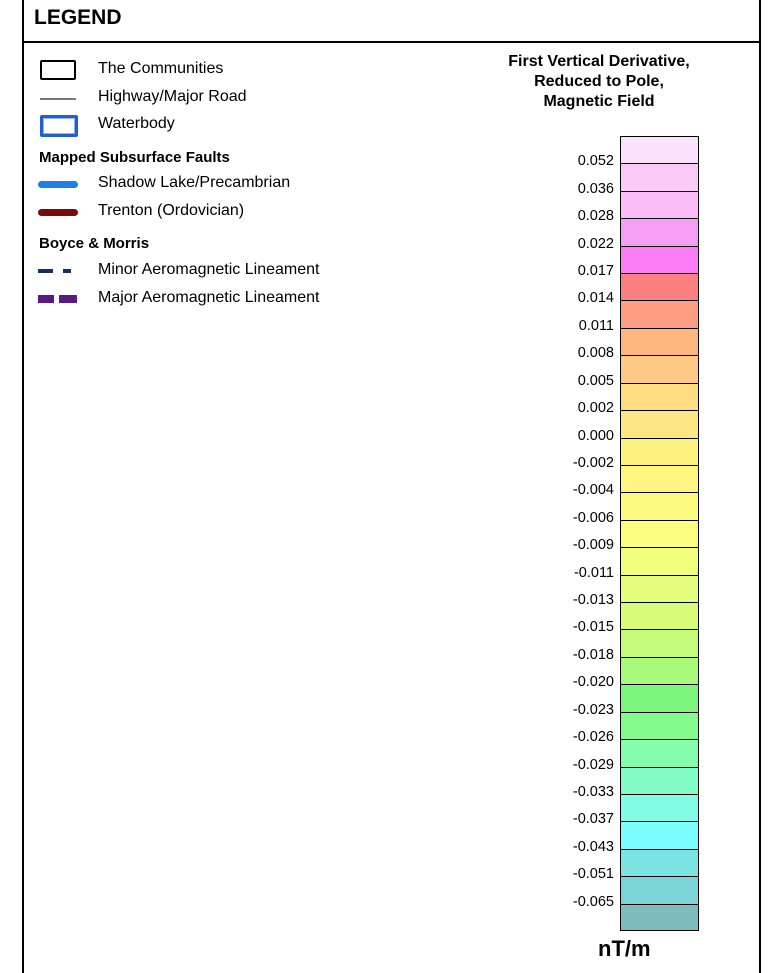  Describe the element at coordinates (391, 42) in the screenshot. I see `title-divider` at that location.